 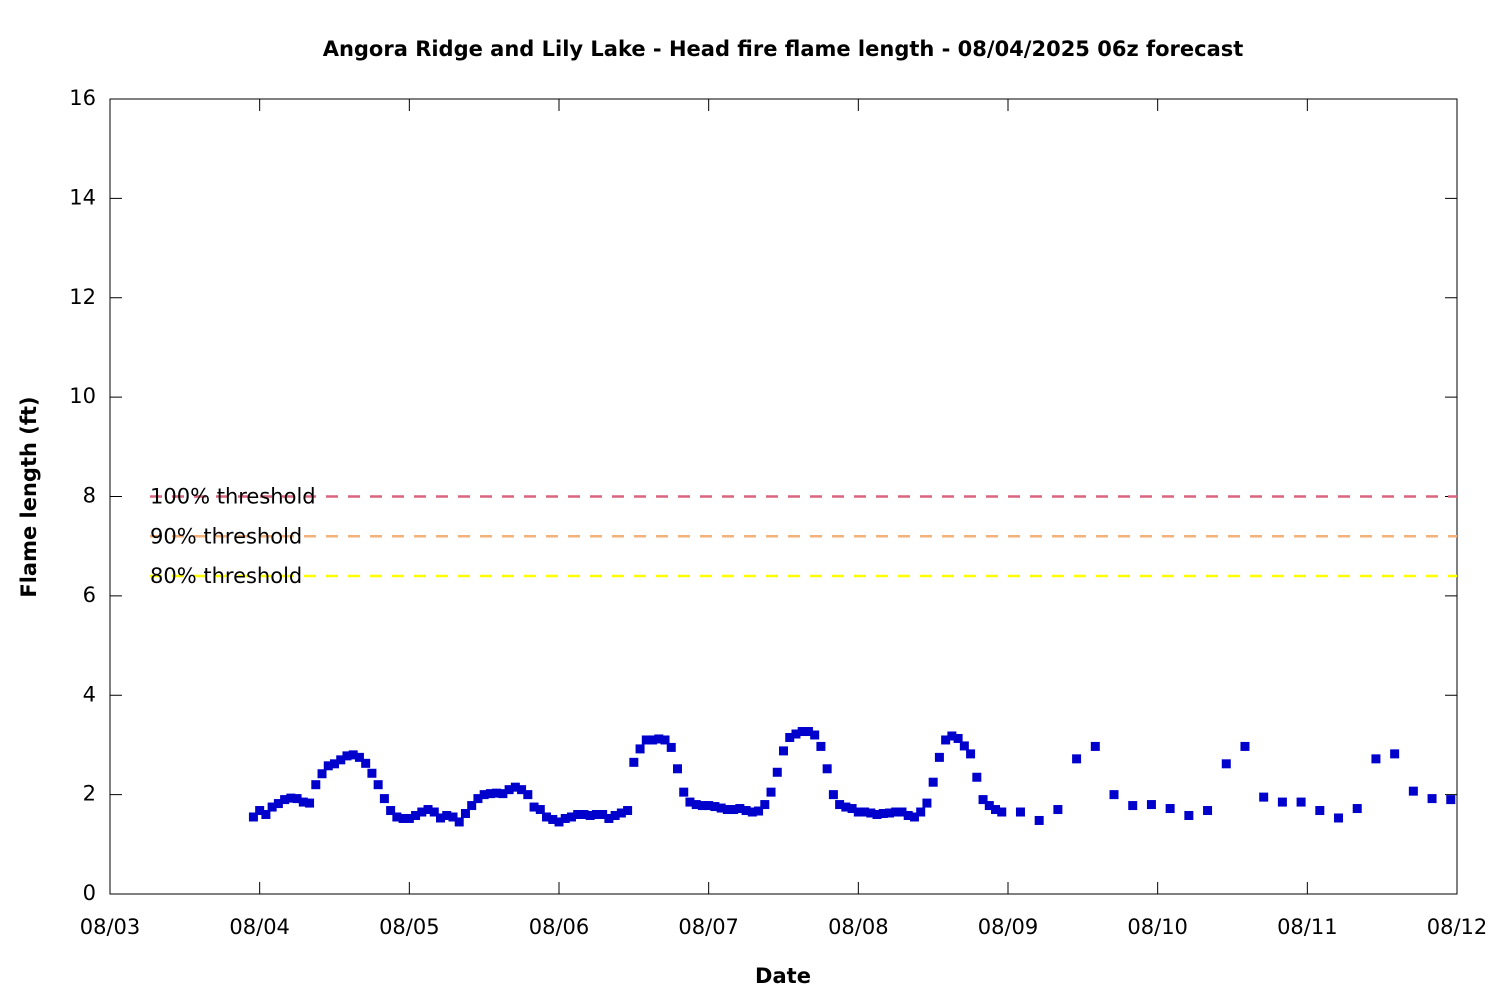 I want to click on y-axis-label: Flame length (ft), so click(x=29, y=496).